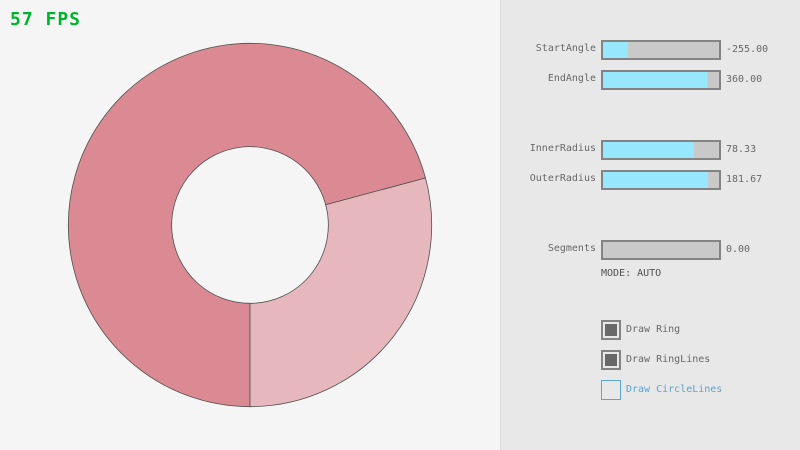  I want to click on draw-circle-lines-checkbox, so click(611, 390).